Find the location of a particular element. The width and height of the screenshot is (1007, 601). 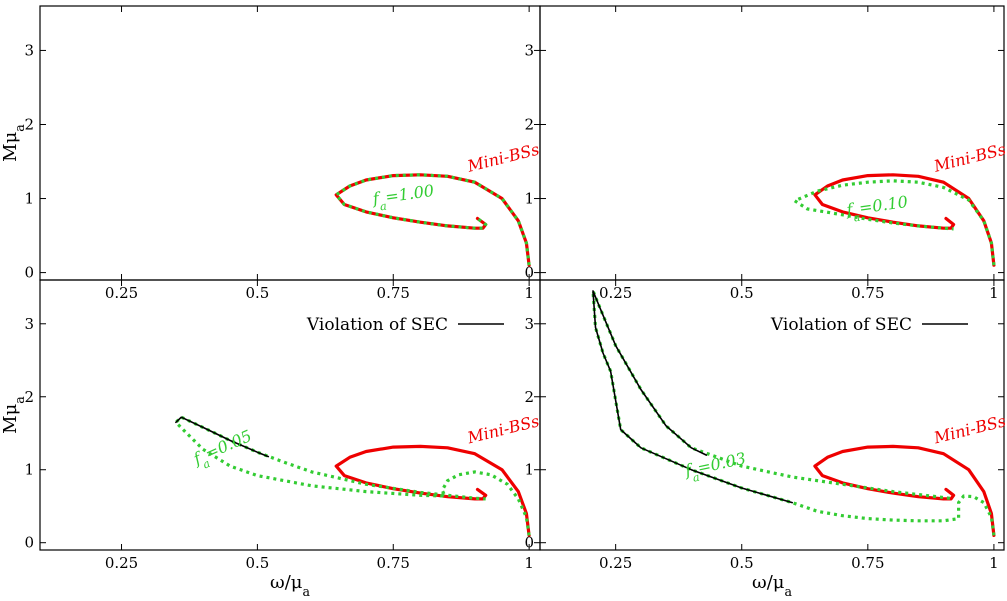

curve-label: fa=1.00 is located at coordinates (403, 197).